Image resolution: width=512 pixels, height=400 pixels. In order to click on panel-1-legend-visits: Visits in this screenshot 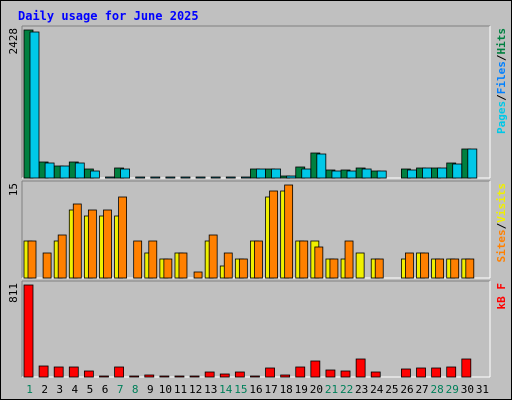, I will do `click(501, 203)`.